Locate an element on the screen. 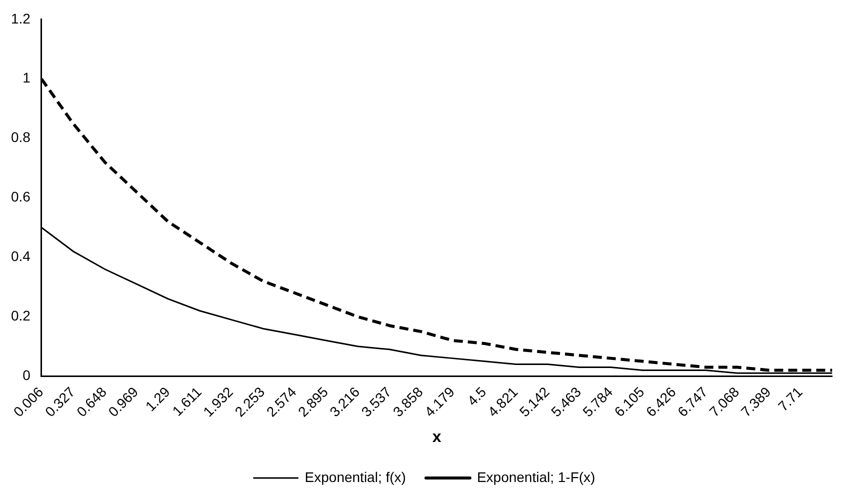 Image resolution: width=855 pixels, height=503 pixels. y-tick-label: 0.8 is located at coordinates (20, 137).